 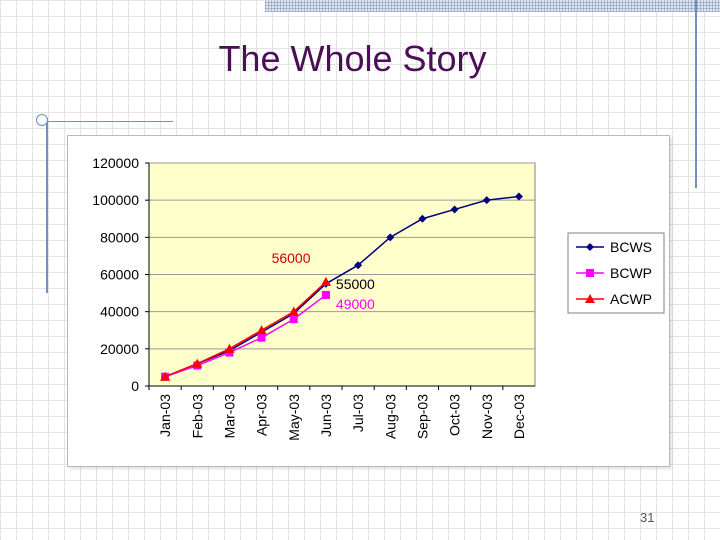 I want to click on legend-bcwp-label: BCWP, so click(x=631, y=273).